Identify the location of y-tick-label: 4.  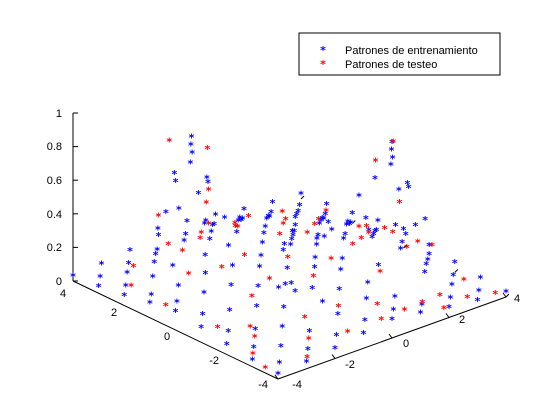
(63, 294).